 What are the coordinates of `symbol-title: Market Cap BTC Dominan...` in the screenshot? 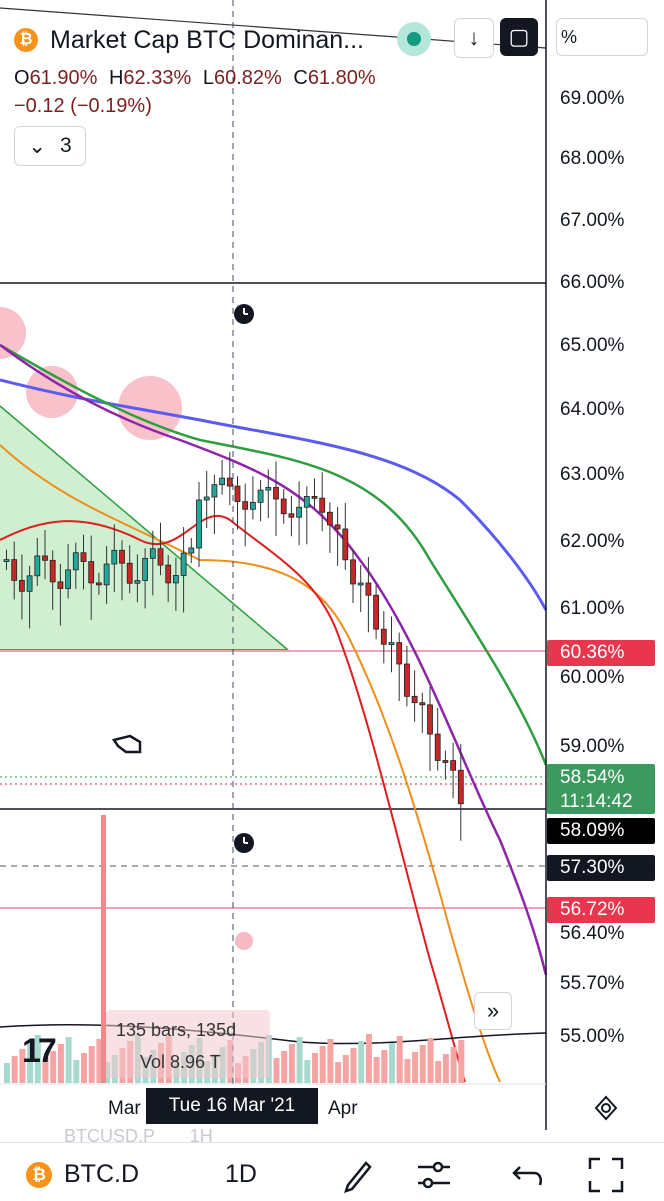 It's located at (207, 39).